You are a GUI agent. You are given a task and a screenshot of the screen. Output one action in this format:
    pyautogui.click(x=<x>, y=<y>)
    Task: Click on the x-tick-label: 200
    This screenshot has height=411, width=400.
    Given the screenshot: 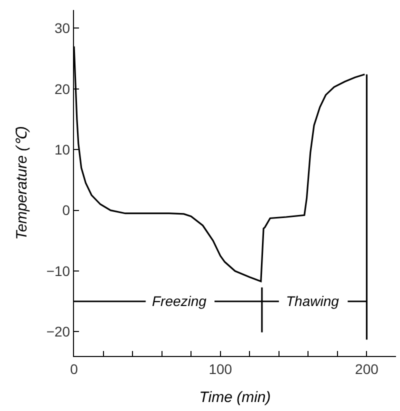 What is the action you would take?
    pyautogui.click(x=367, y=368)
    